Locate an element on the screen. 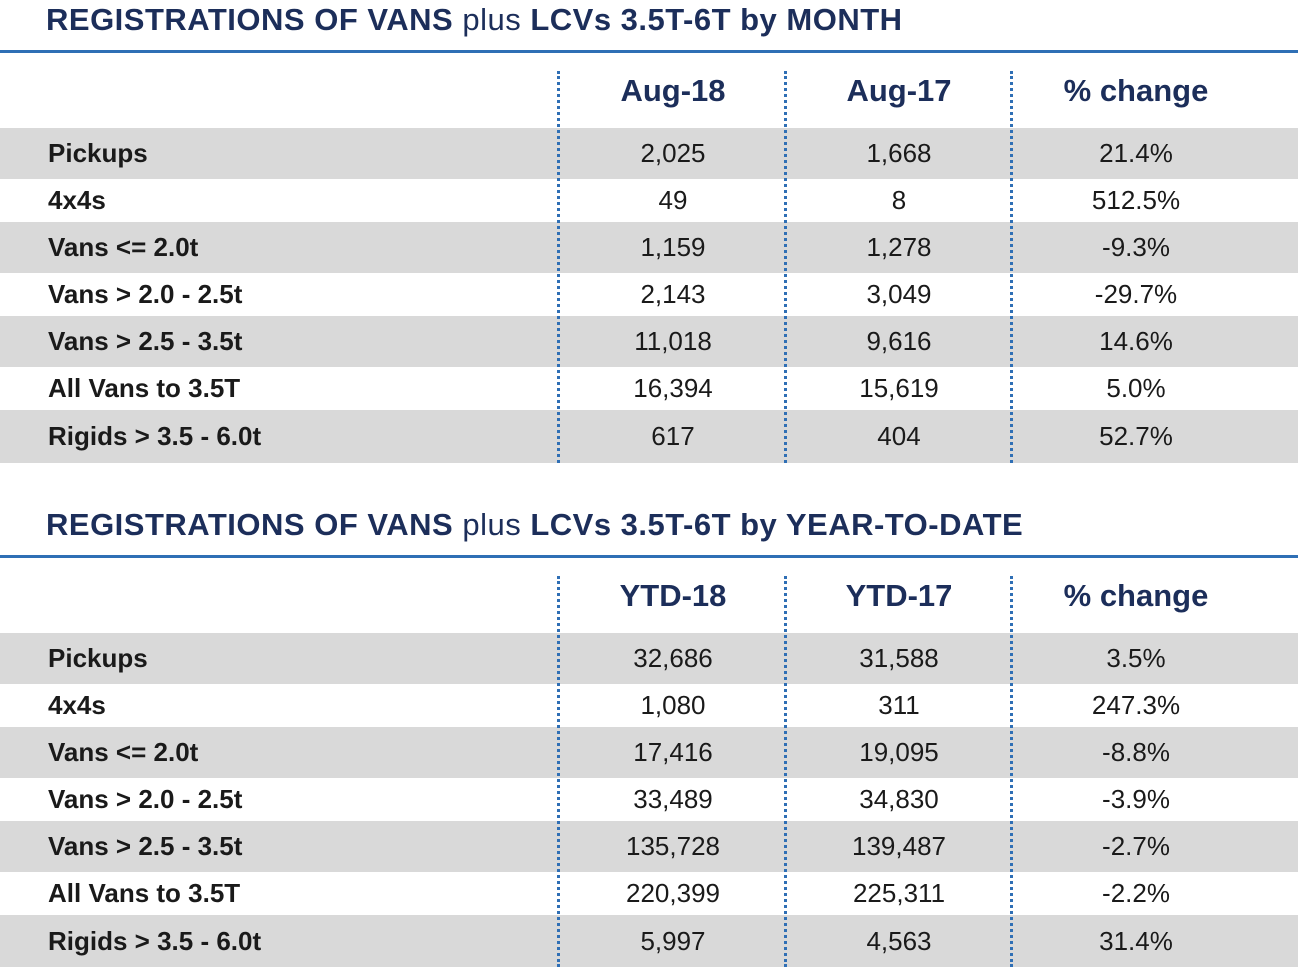 This screenshot has width=1300, height=967. table-header-row: Aug-18 Aug-17 % change is located at coordinates (649, 90).